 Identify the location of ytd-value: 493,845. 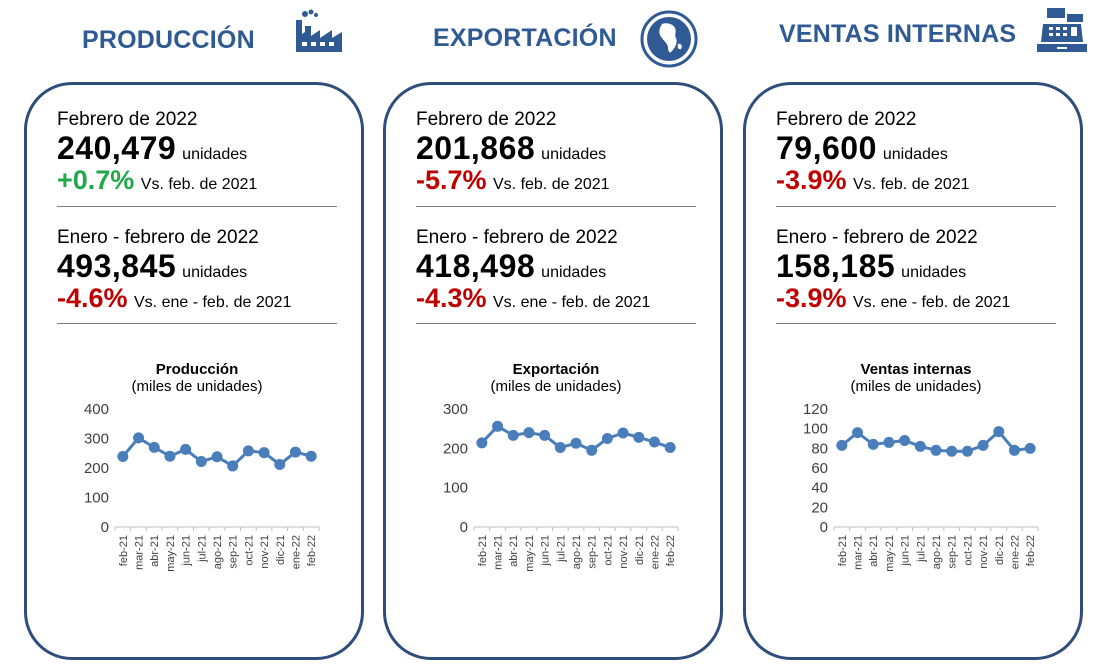
(117, 266).